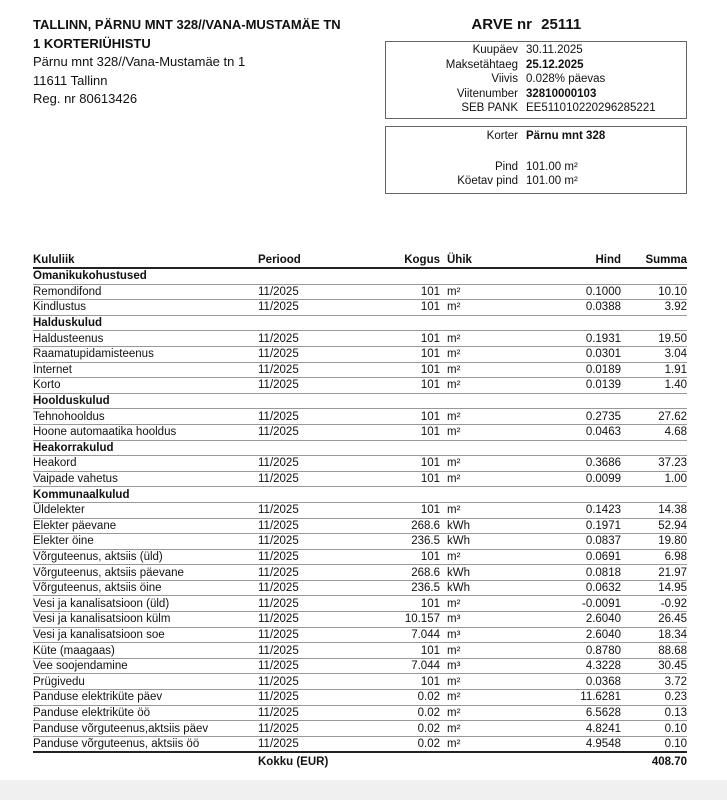  I want to click on group-row: Omanikukohustused, so click(360, 276).